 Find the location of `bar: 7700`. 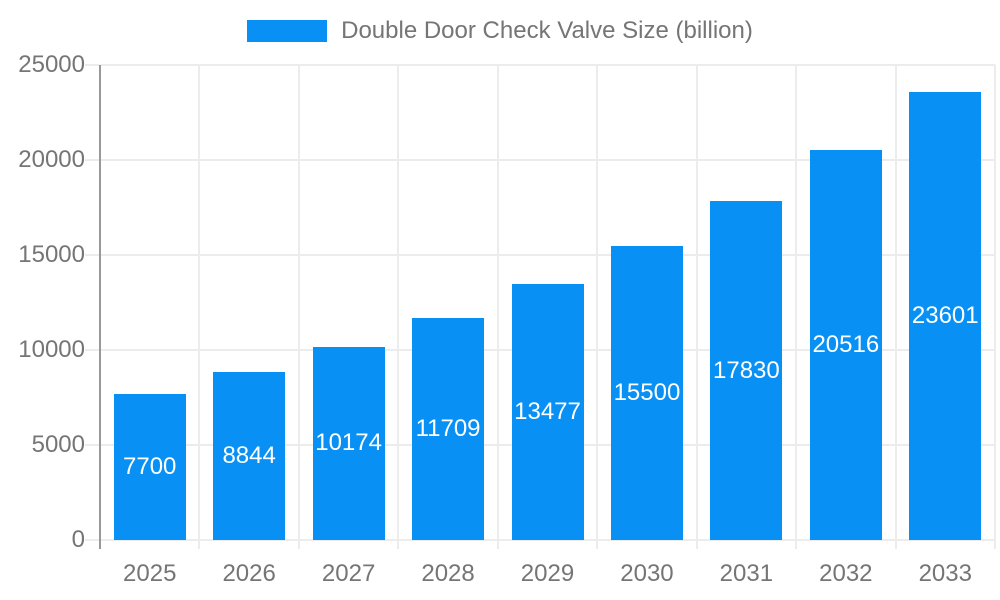

bar: 7700 is located at coordinates (149, 466).